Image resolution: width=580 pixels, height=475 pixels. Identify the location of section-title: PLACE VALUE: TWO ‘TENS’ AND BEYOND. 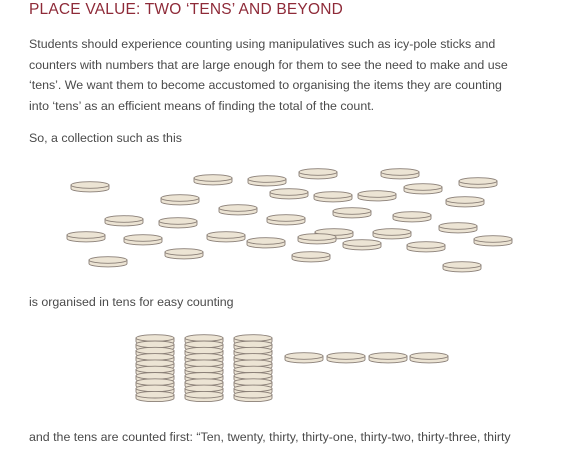
(186, 9).